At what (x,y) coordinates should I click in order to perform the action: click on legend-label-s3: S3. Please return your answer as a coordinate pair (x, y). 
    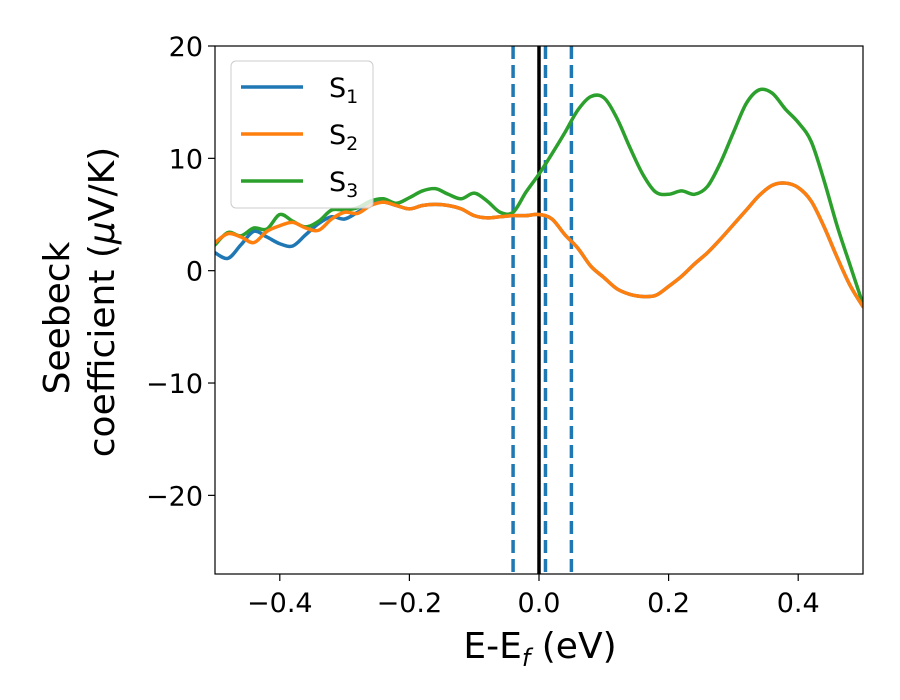
    Looking at the image, I should click on (343, 184).